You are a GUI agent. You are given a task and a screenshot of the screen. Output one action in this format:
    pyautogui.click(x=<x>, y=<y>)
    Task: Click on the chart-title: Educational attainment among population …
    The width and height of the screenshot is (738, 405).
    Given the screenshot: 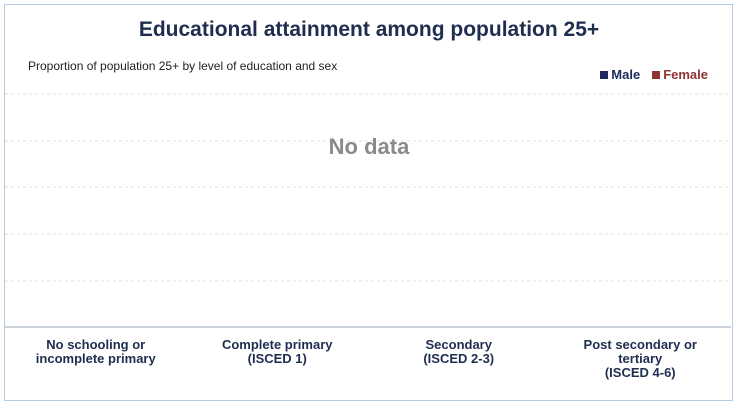 What is the action you would take?
    pyautogui.click(x=369, y=29)
    